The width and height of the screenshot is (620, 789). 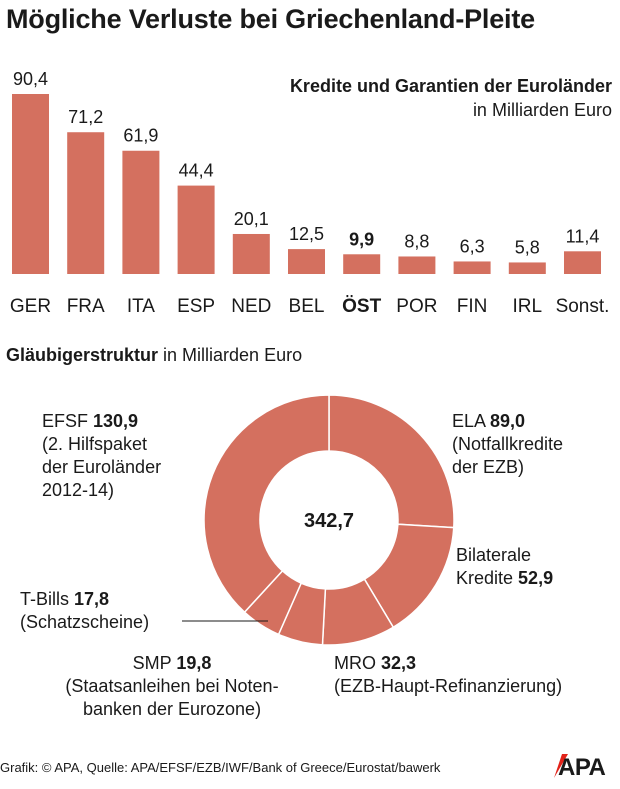 I want to click on bar-chart-title: Kredite und Garantien der Euroländer, so click(x=450, y=86).